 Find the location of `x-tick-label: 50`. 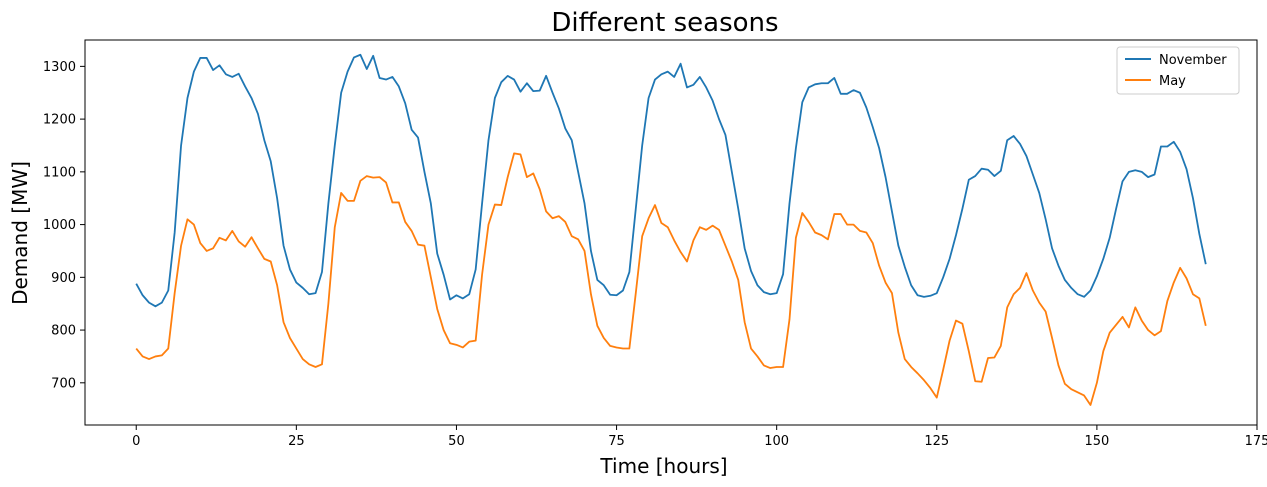

x-tick-label: 50 is located at coordinates (456, 441).